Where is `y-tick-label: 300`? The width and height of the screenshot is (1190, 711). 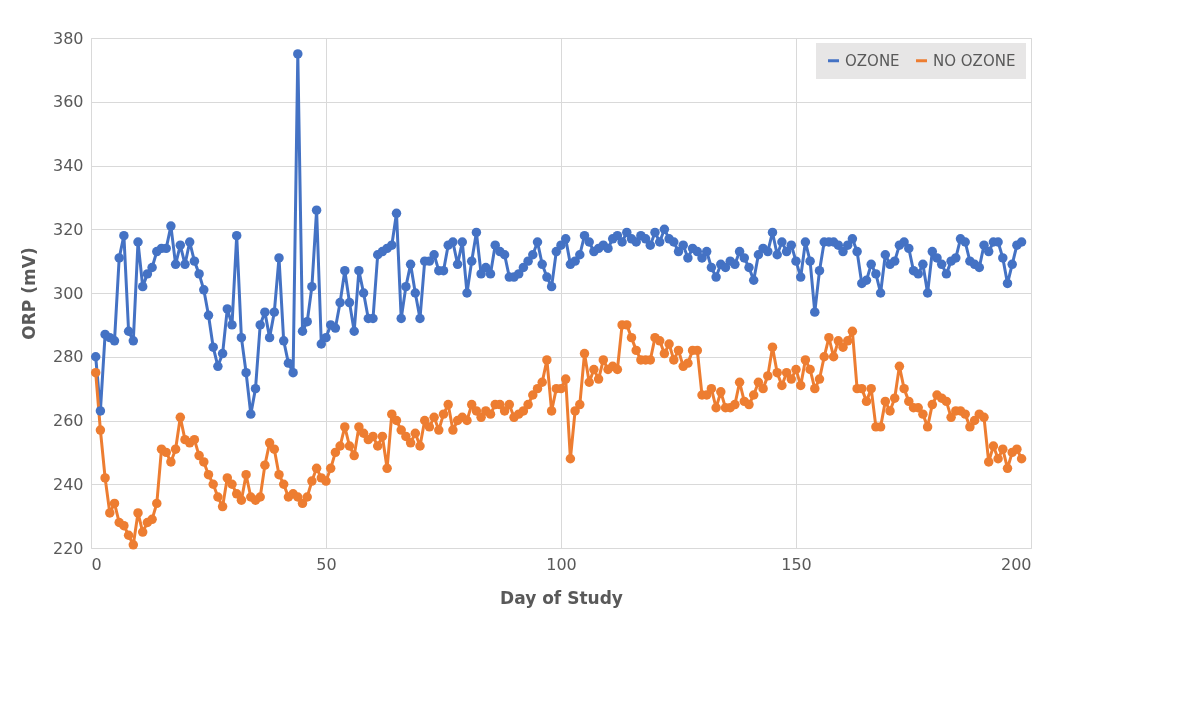 y-tick-label: 300 is located at coordinates (68, 293).